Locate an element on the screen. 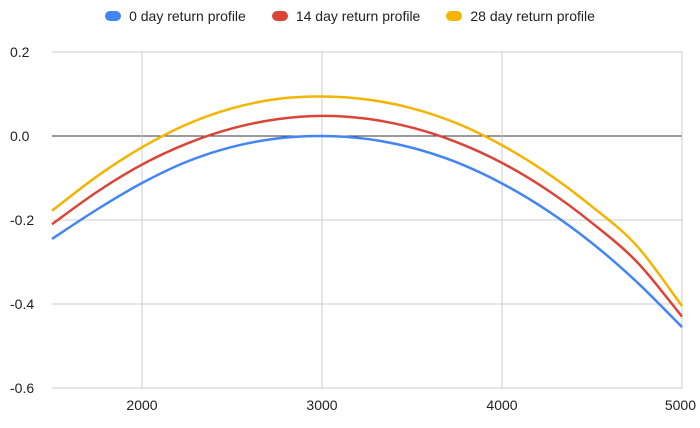  x-tick-label: 4000 is located at coordinates (501, 405).